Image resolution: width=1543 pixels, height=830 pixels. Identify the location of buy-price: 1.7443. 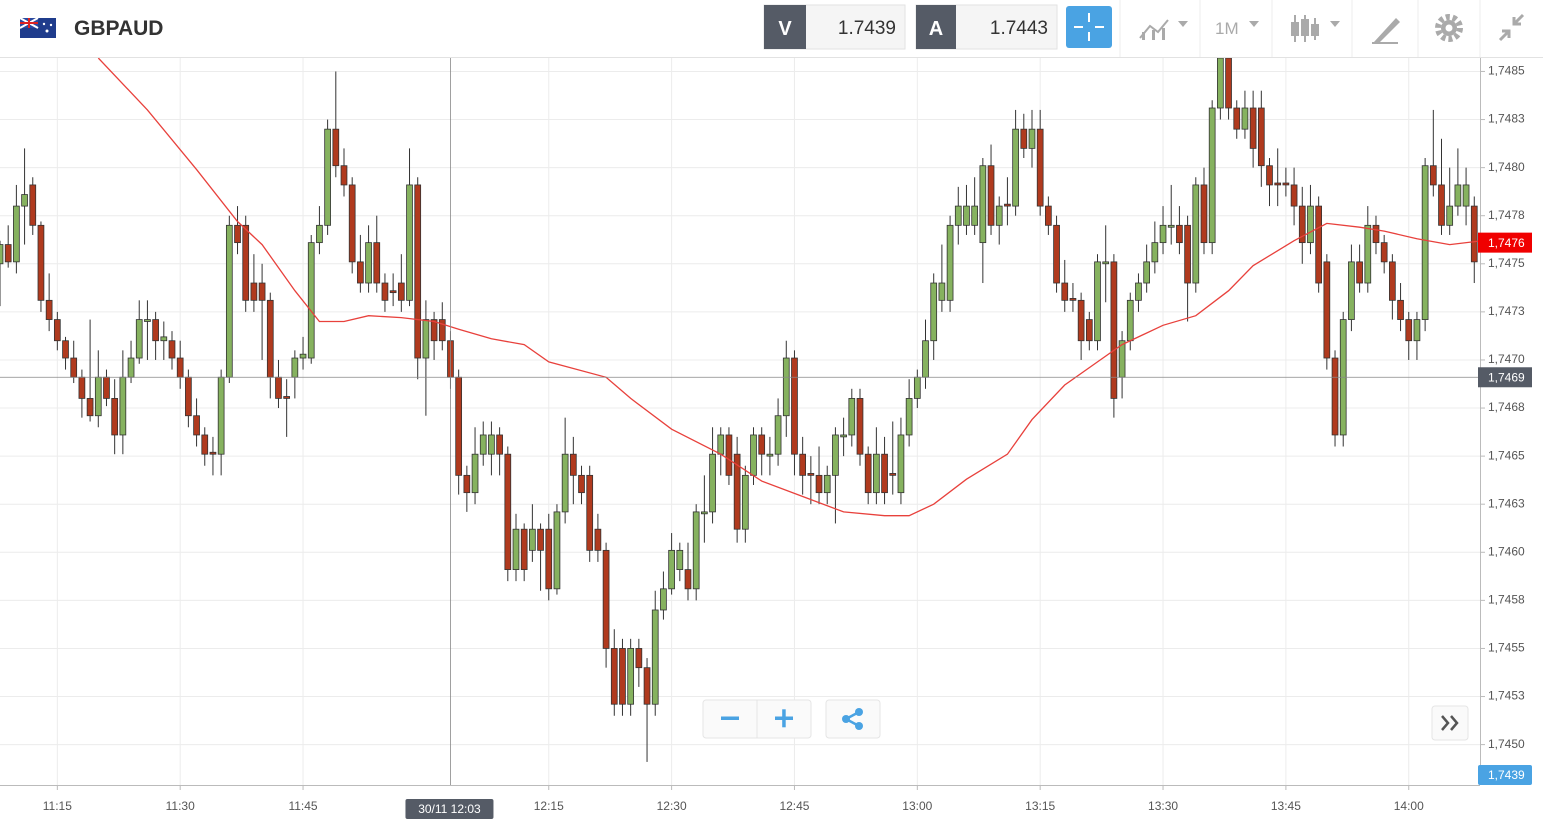
(1019, 28).